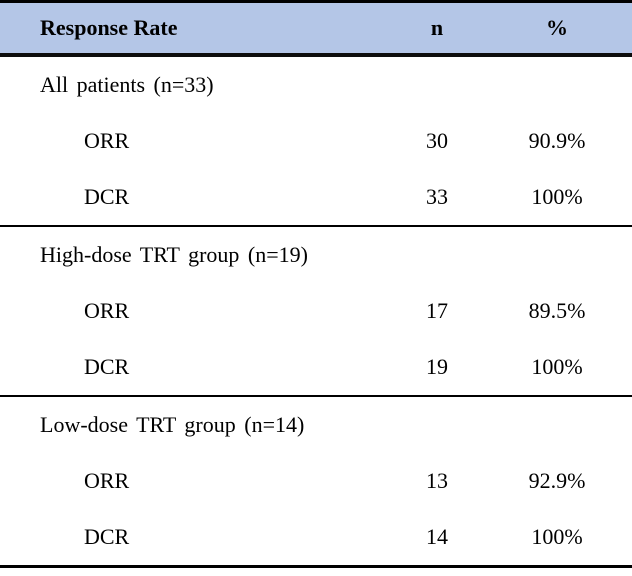 The width and height of the screenshot is (632, 576). I want to click on header-response-rate: Response Rate, so click(109, 27).